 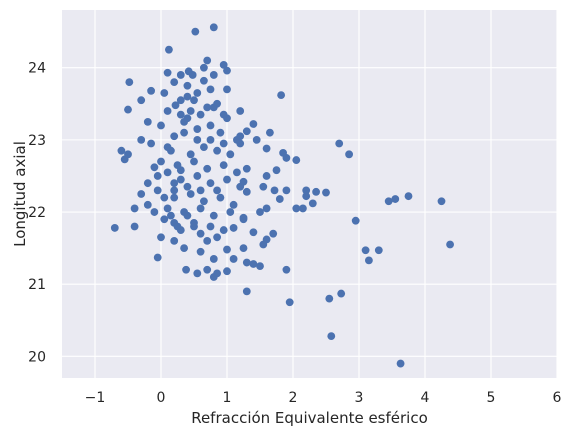 I want to click on y-tick-label: 23, so click(x=37, y=141).